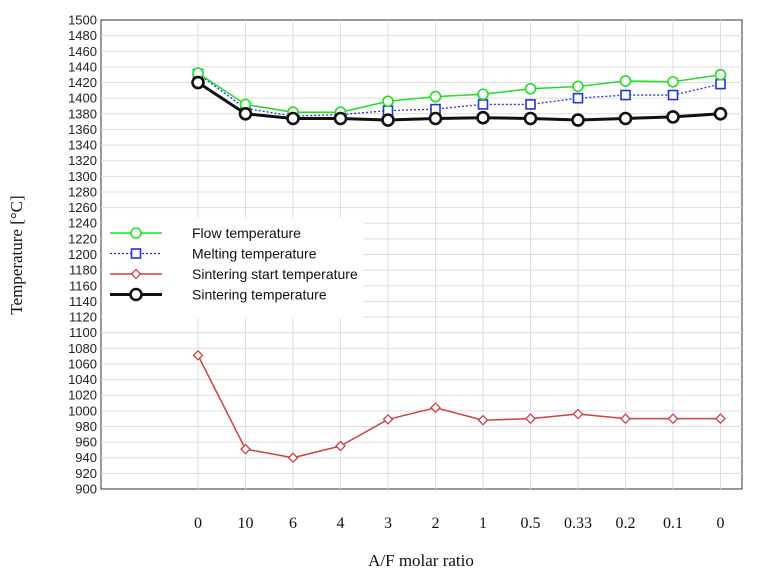 This screenshot has height=583, width=768. I want to click on y-tick-label: 1360, so click(82, 129).